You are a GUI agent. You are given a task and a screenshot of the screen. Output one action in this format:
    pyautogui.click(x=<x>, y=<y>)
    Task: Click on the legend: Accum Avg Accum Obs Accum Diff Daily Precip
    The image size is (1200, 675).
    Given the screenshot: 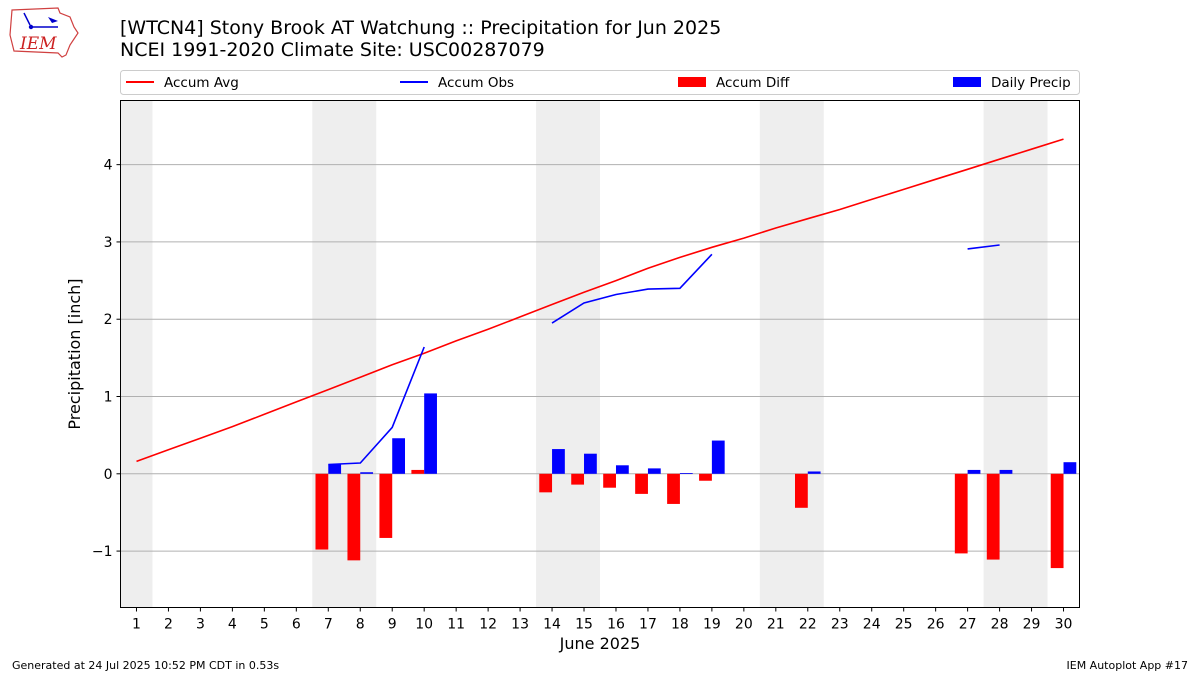 What is the action you would take?
    pyautogui.click(x=600, y=82)
    